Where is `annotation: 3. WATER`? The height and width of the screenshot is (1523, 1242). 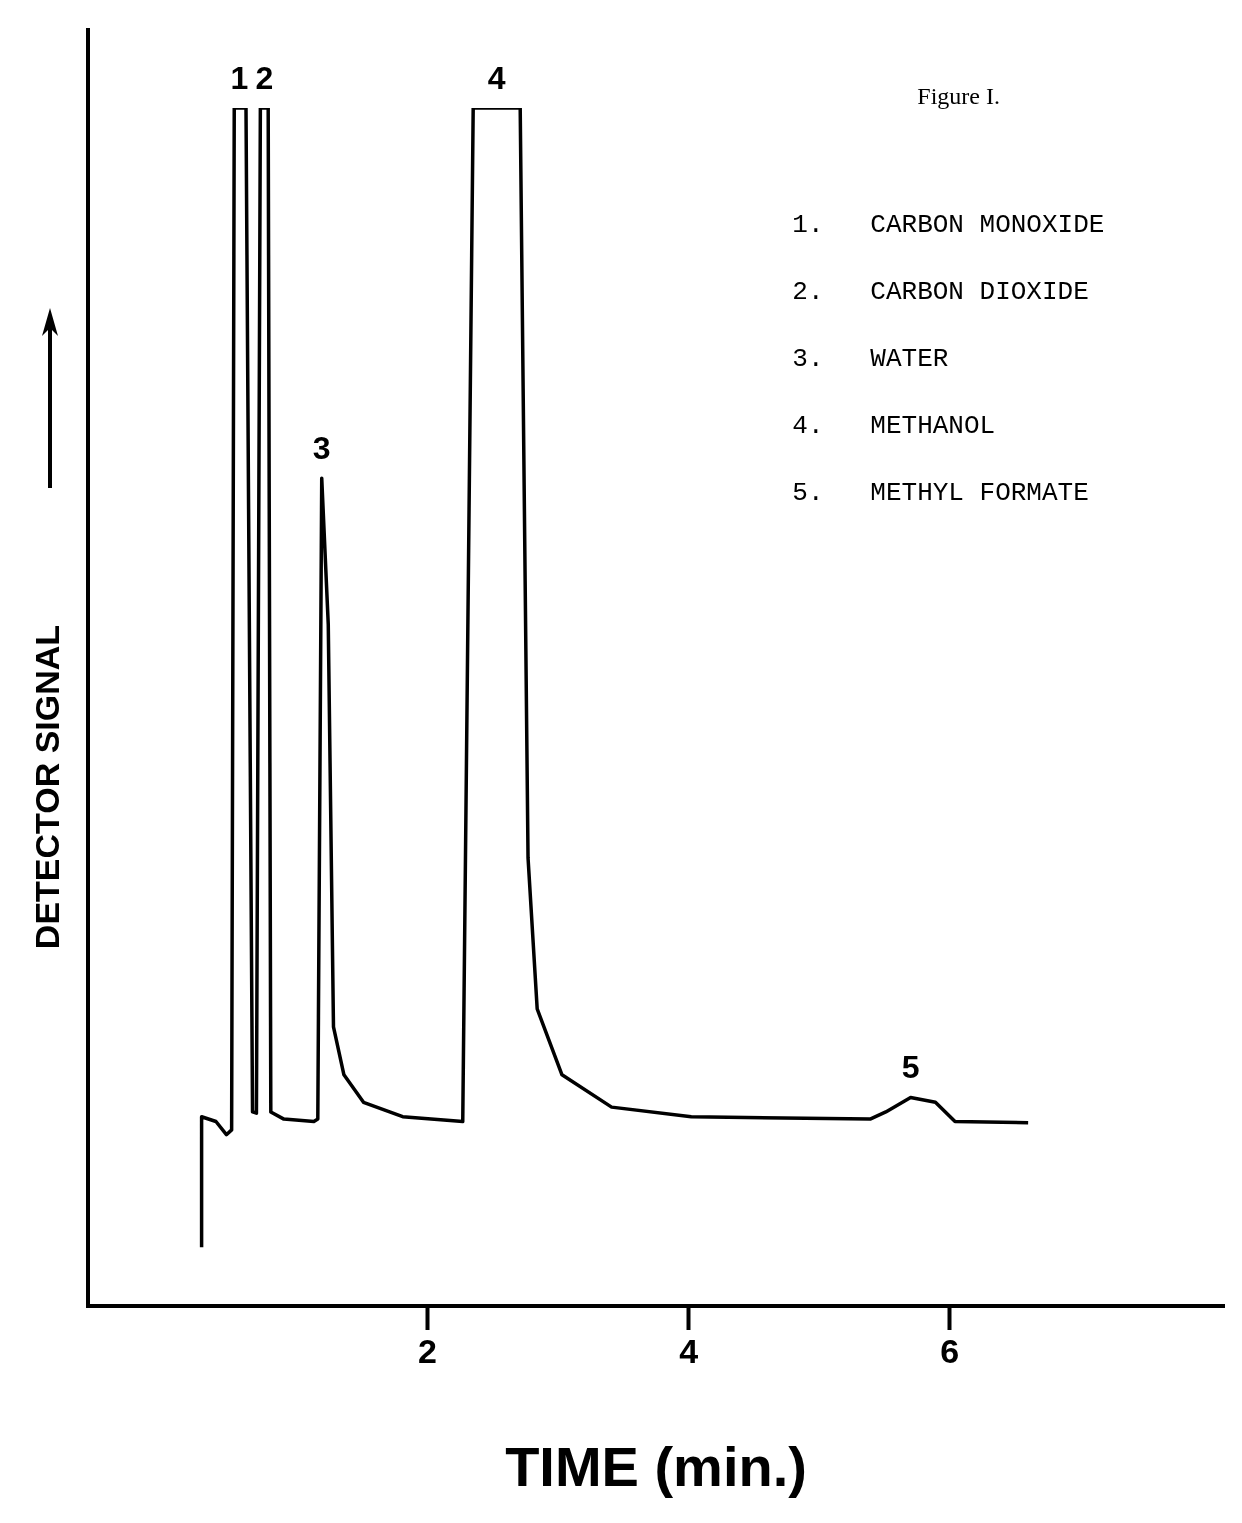 annotation: 3. WATER is located at coordinates (870, 358).